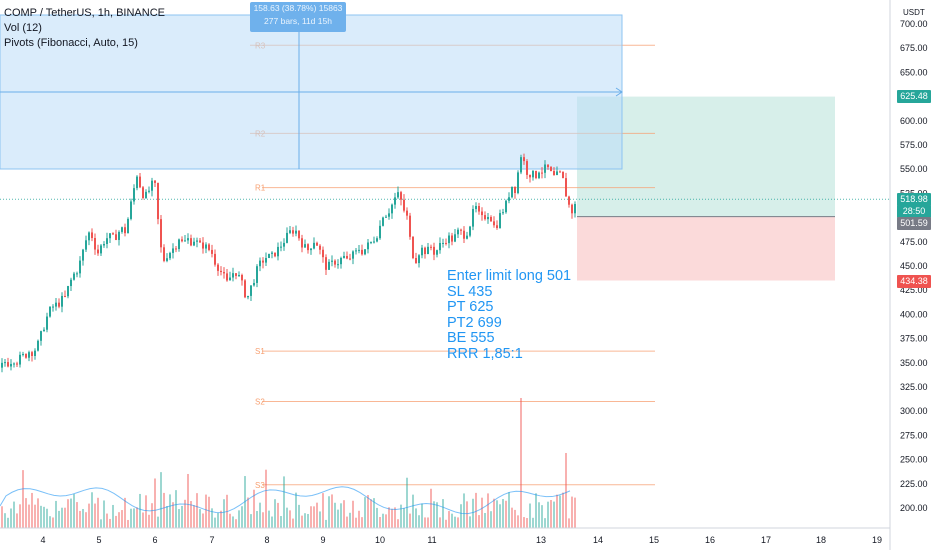  Describe the element at coordinates (914, 508) in the screenshot. I see `price-tick-label: 200.00` at that location.